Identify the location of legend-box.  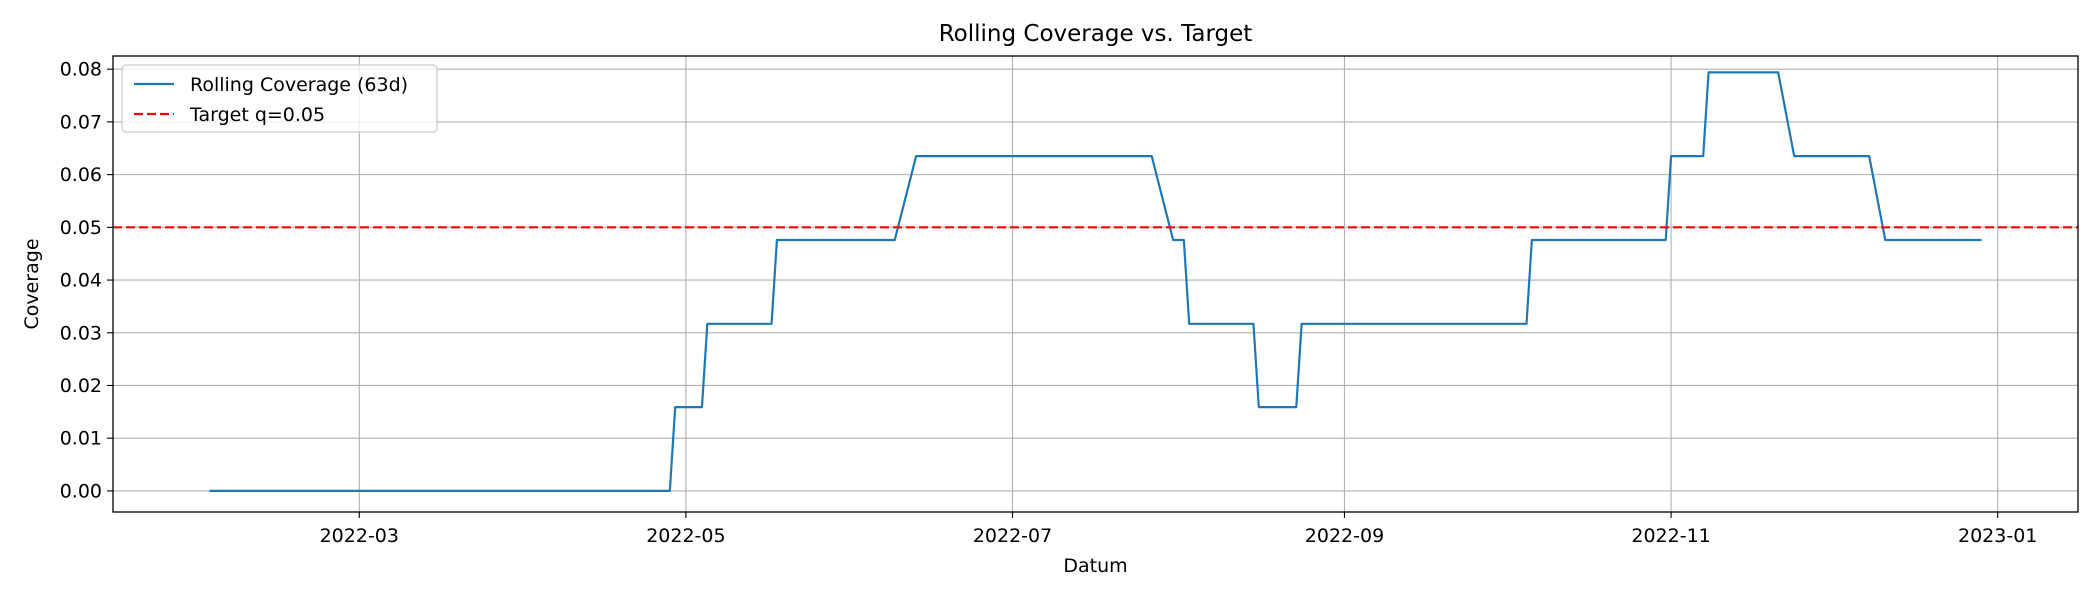
(279, 98).